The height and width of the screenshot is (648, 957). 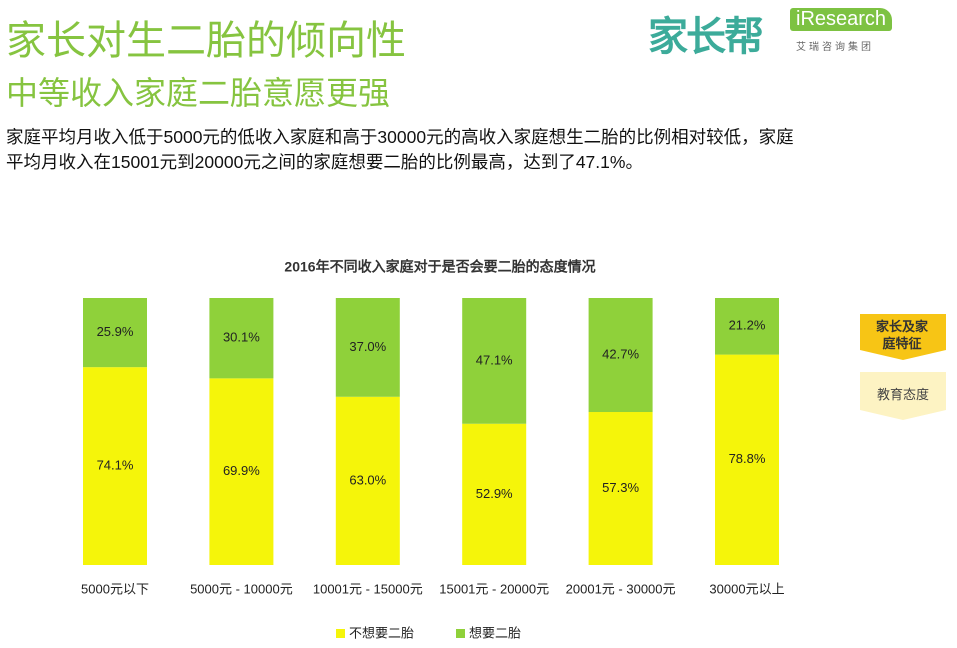 I want to click on x-tick-label: 5000元以下, so click(x=115, y=588).